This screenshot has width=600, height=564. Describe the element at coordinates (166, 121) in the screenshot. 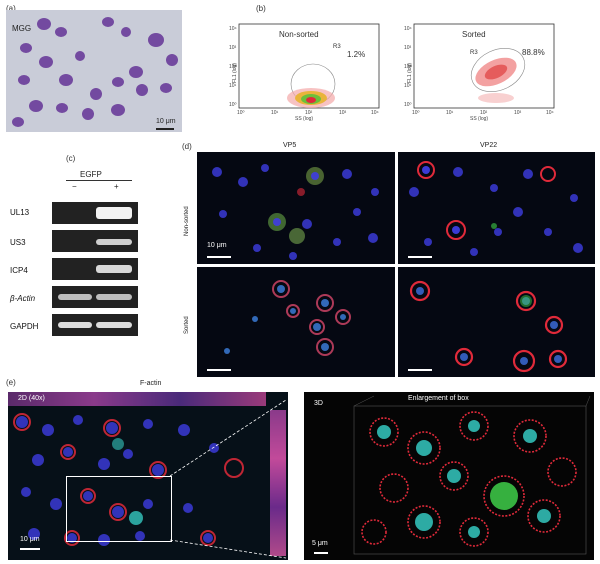

I see `panel-a-scale-label: 10 μm` at that location.